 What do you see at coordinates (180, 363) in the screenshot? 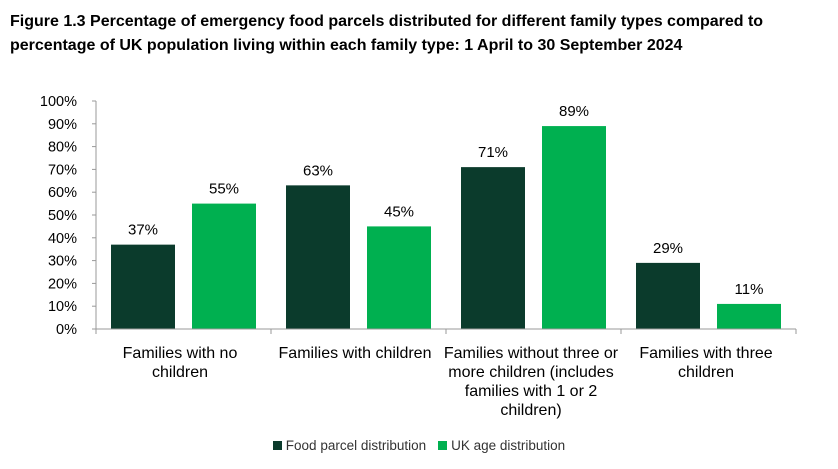
I see `category-label-no-children: Families with no children` at bounding box center [180, 363].